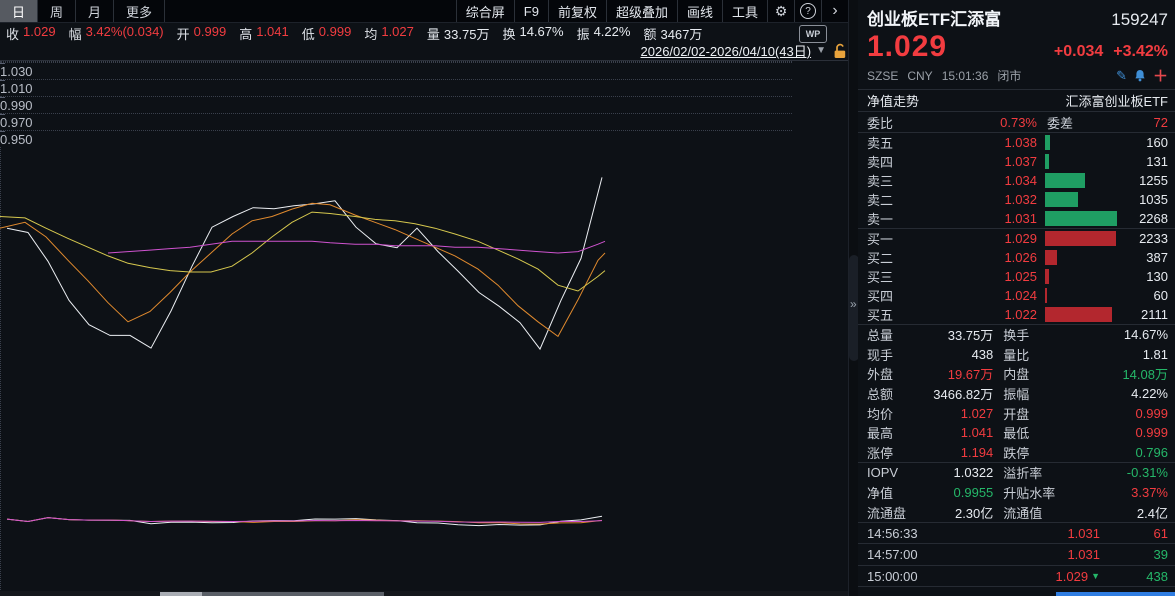  Describe the element at coordinates (726, 51) in the screenshot. I see `date-range-selector: 2026/02/02-2026/04/10(43日)` at that location.